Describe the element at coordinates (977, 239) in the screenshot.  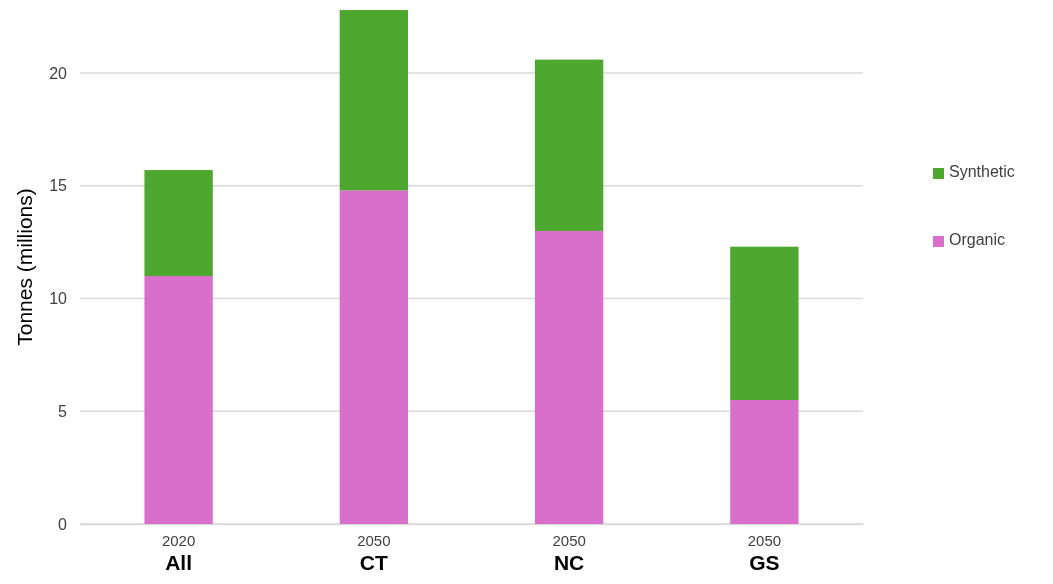
I see `legend-label: Organic` at that location.